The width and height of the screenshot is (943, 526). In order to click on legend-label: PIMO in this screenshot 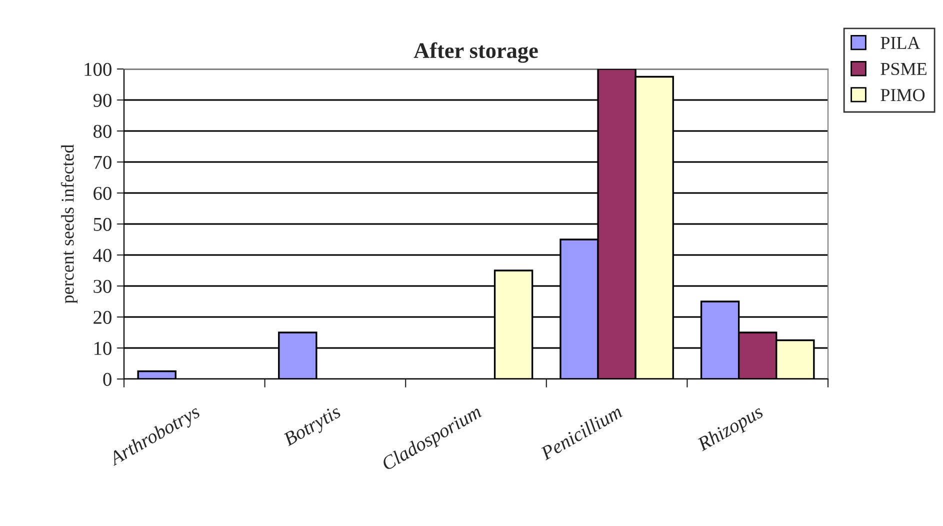, I will do `click(902, 95)`.